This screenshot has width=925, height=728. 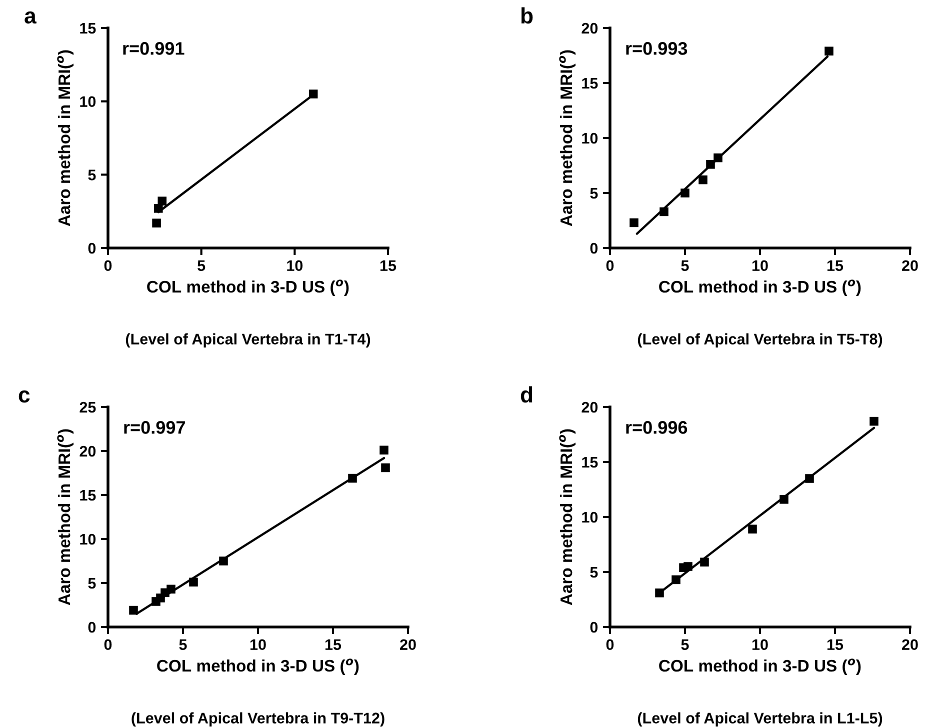 What do you see at coordinates (657, 427) in the screenshot?
I see `annotation: r=0.996` at bounding box center [657, 427].